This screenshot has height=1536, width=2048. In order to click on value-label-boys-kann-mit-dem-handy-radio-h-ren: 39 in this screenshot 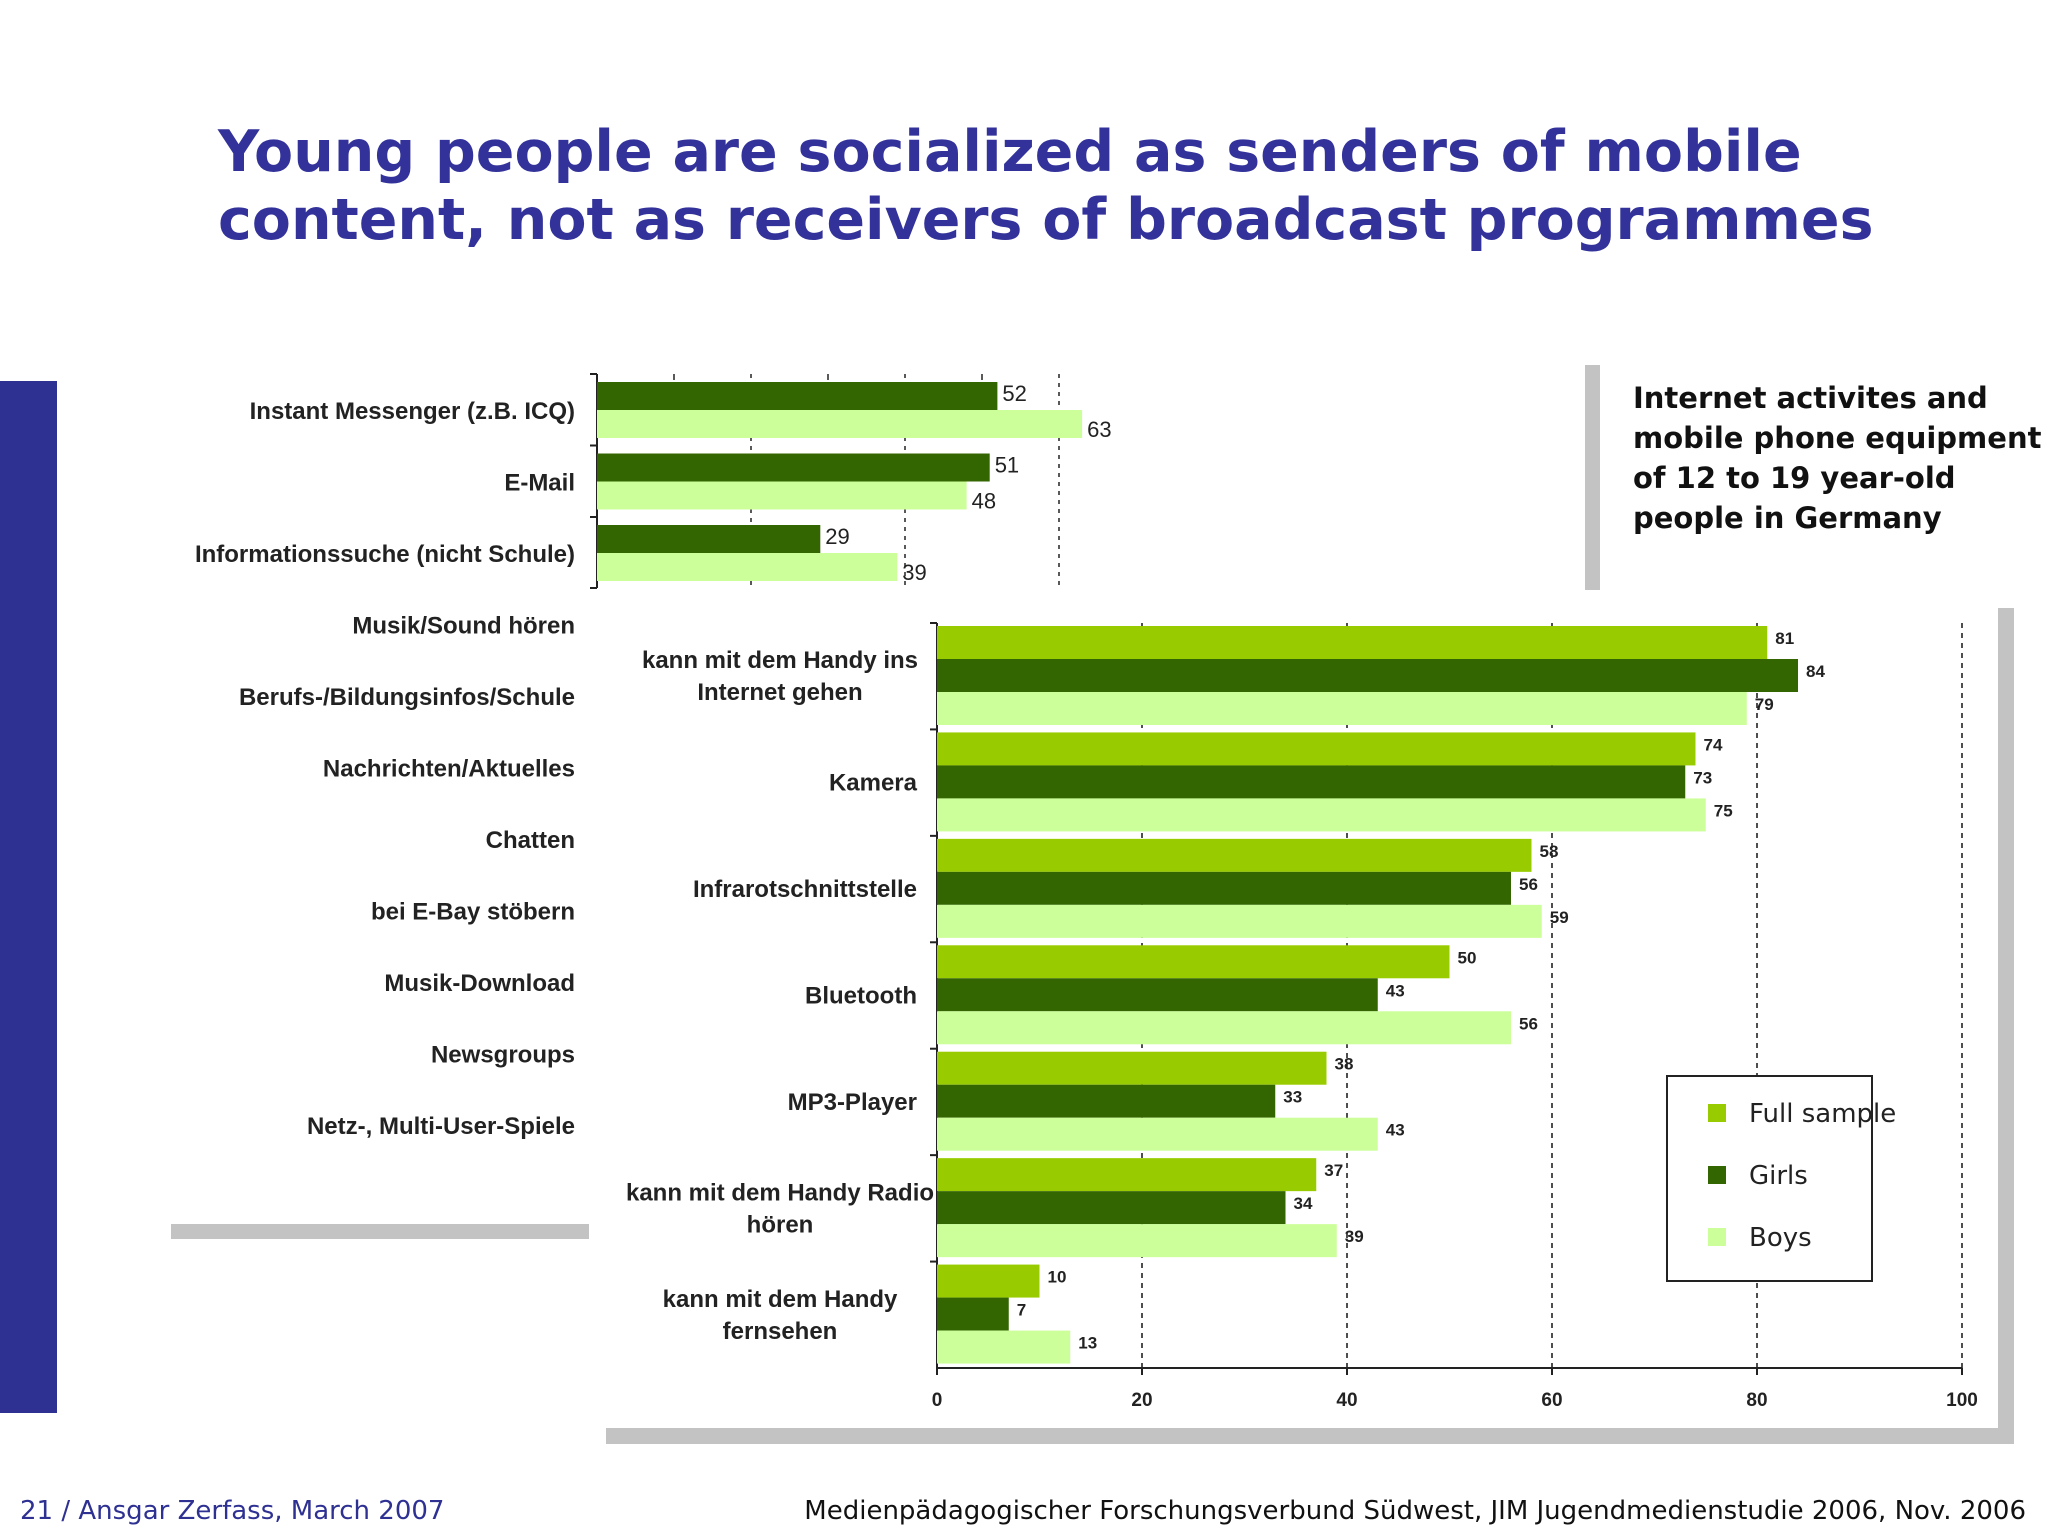, I will do `click(1354, 1236)`.